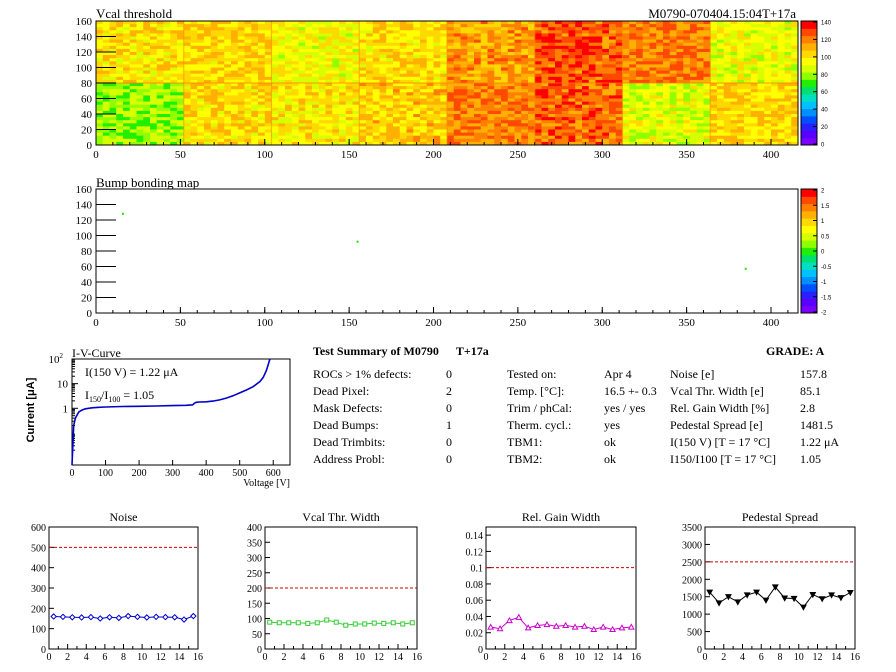  Describe the element at coordinates (161, 657) in the screenshot. I see `noise-x-tick-label: 12` at that location.